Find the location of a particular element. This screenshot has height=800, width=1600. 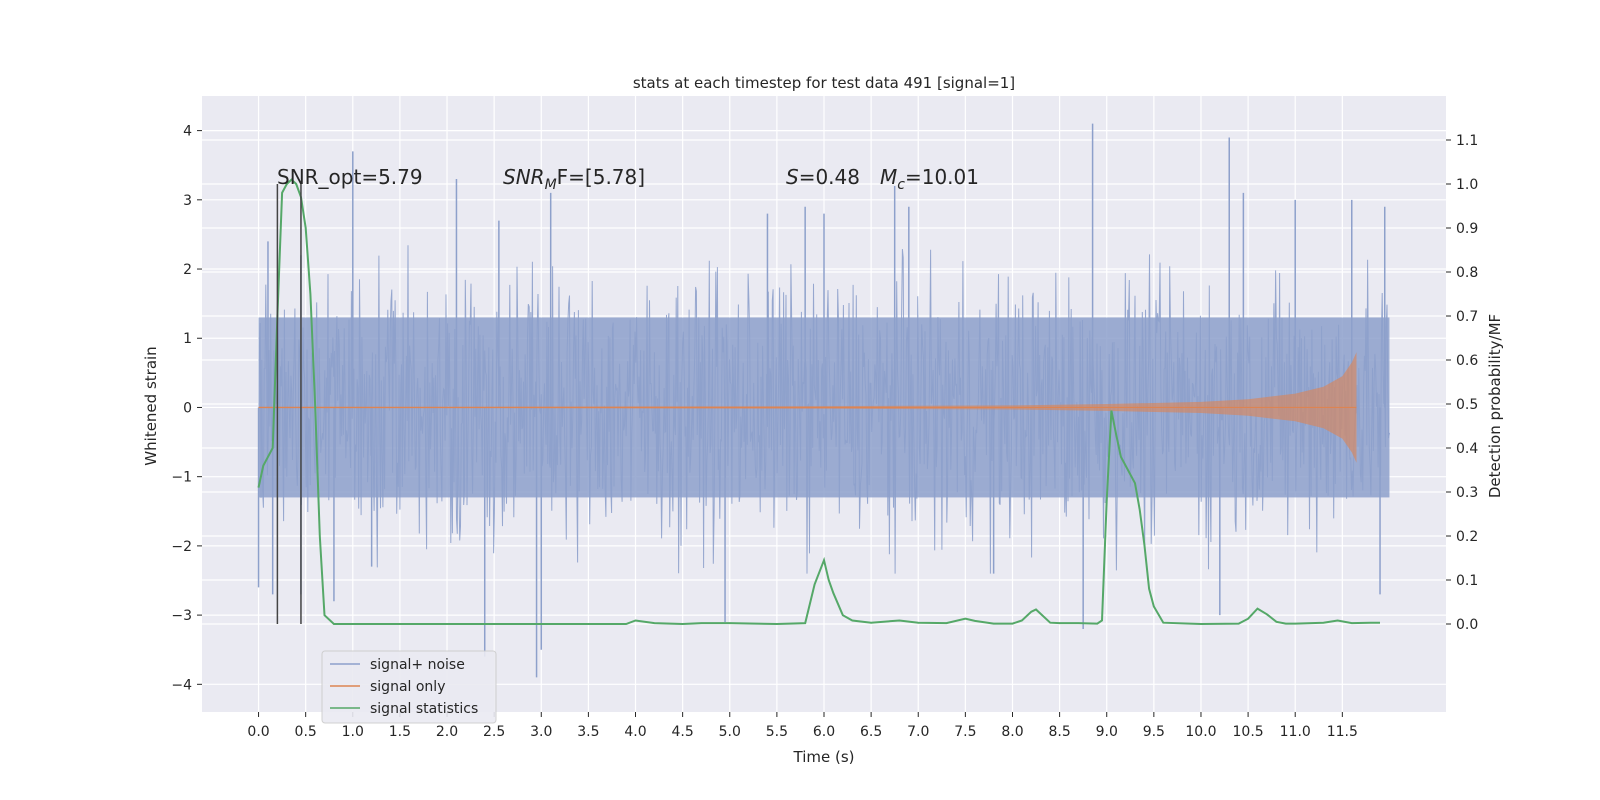

x-tick-label: 6.5 is located at coordinates (871, 732).